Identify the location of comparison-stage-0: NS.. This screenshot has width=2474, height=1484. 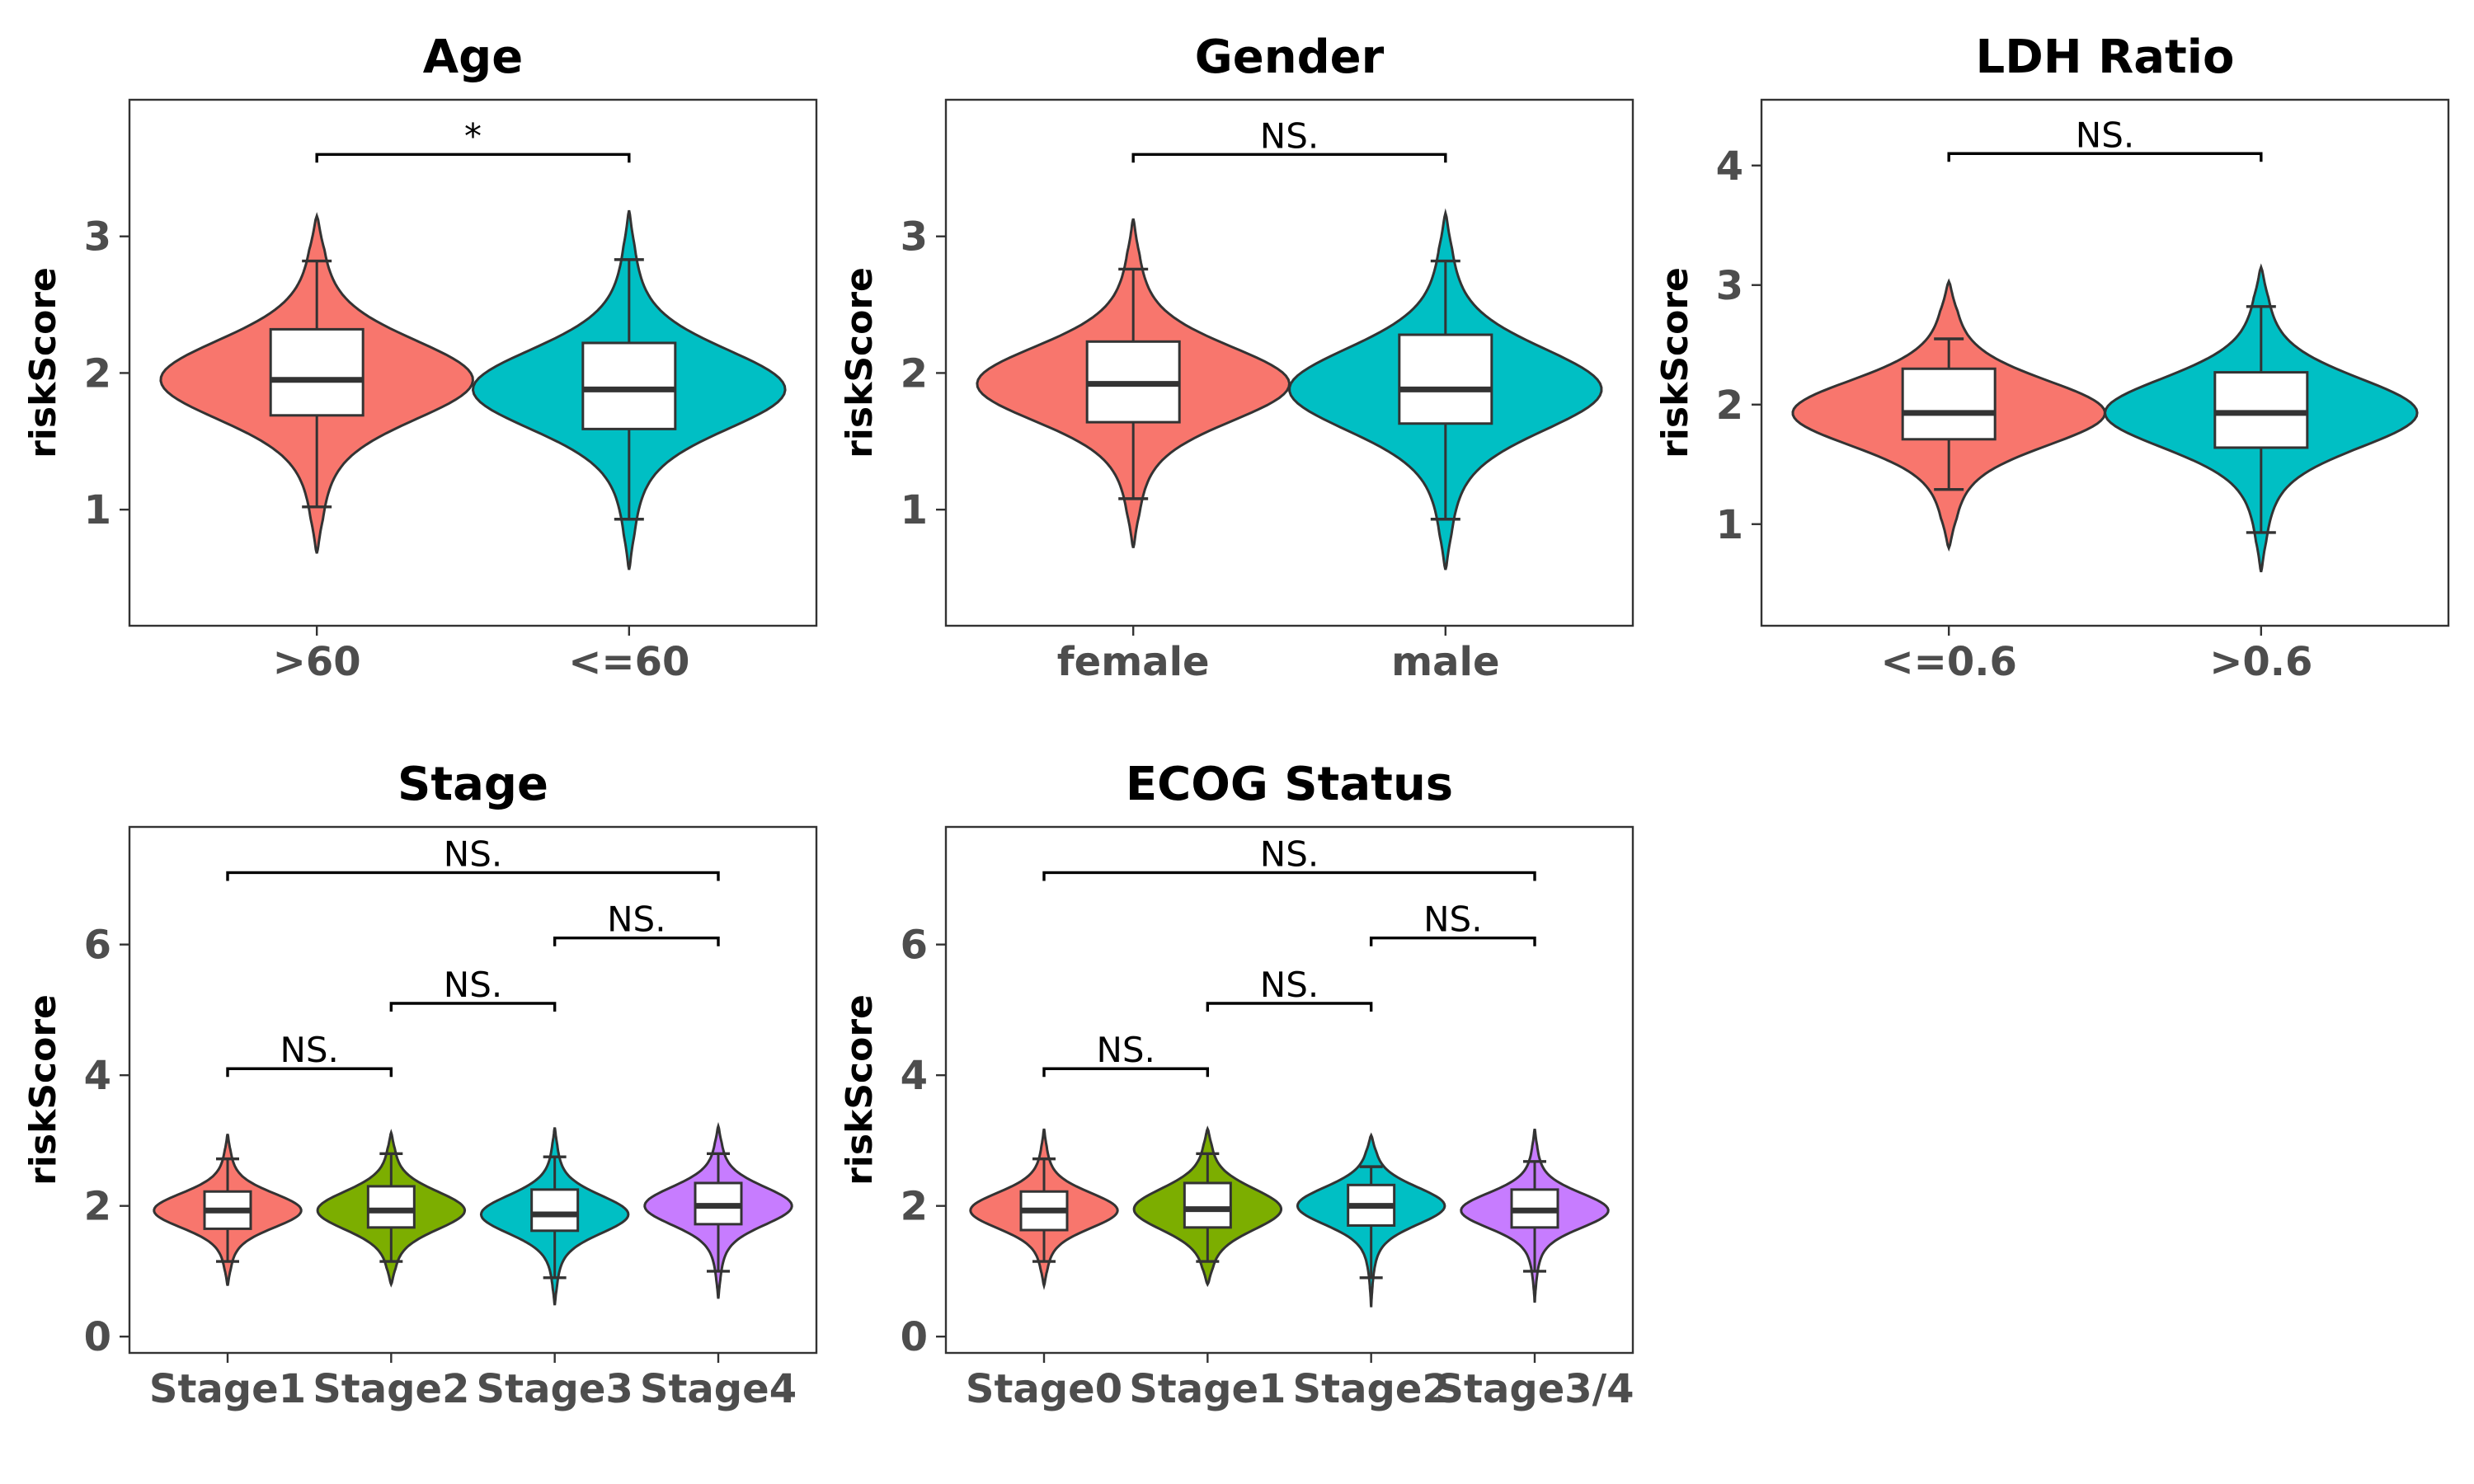
(309, 1054).